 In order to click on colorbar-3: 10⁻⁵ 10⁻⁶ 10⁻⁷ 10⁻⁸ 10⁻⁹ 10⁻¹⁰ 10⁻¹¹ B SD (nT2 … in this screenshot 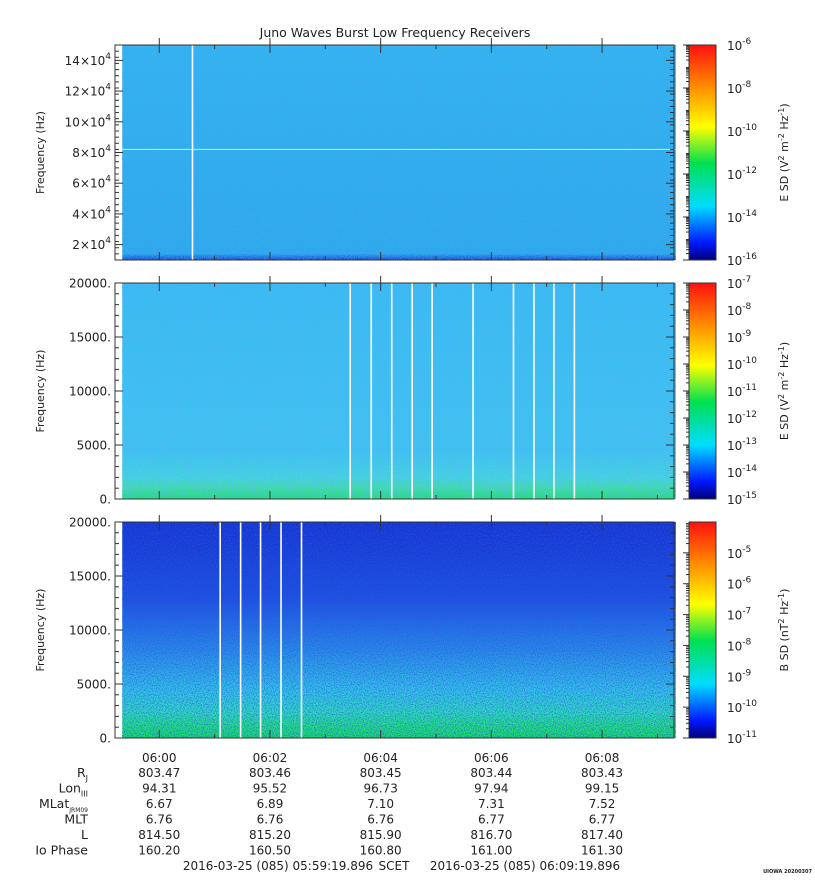, I will do `click(737, 633)`.